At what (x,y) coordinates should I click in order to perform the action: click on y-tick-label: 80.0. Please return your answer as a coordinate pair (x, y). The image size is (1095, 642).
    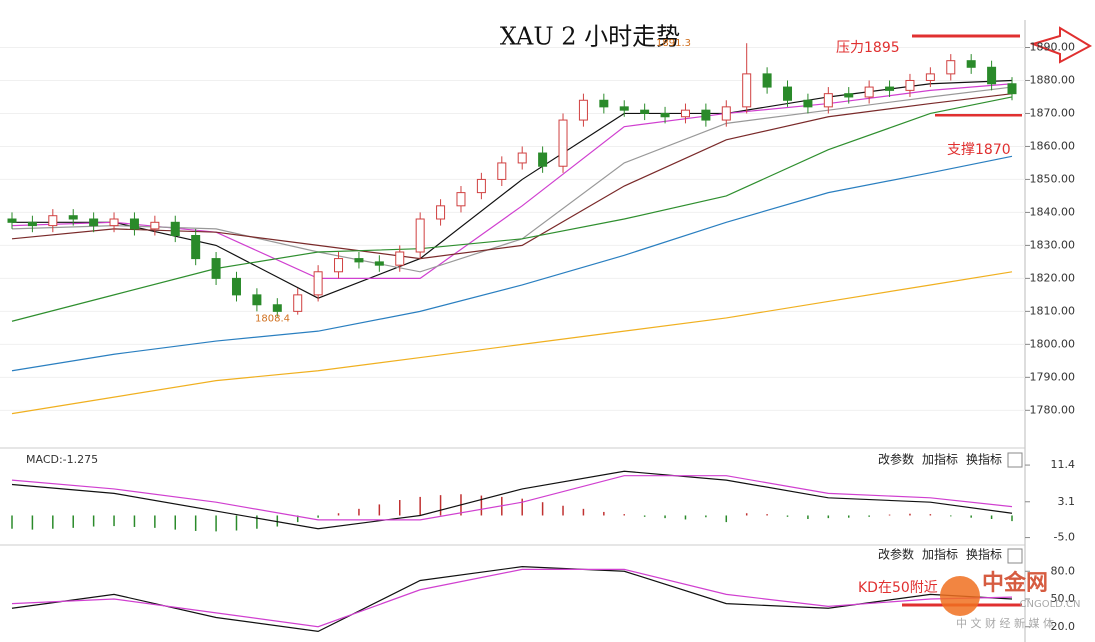
    Looking at the image, I should click on (1063, 570).